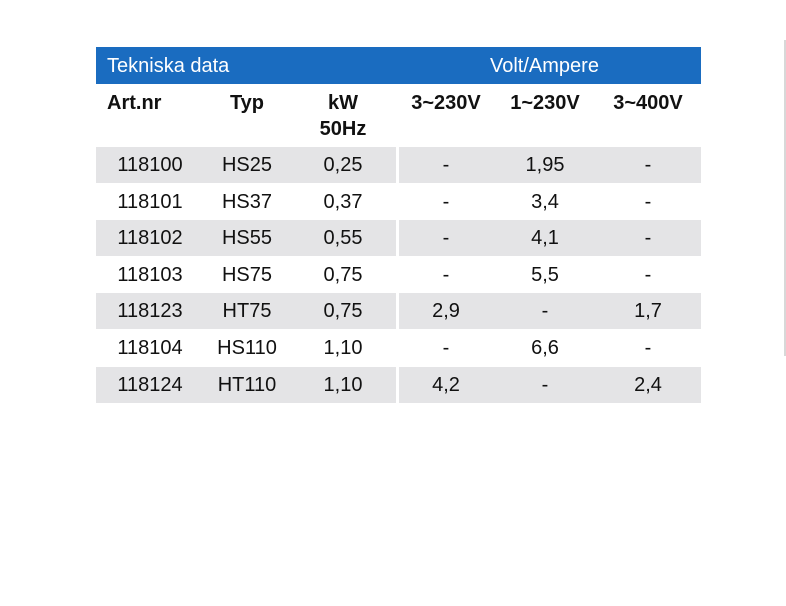 The image size is (786, 606). What do you see at coordinates (785, 198) in the screenshot?
I see `edge-line` at bounding box center [785, 198].